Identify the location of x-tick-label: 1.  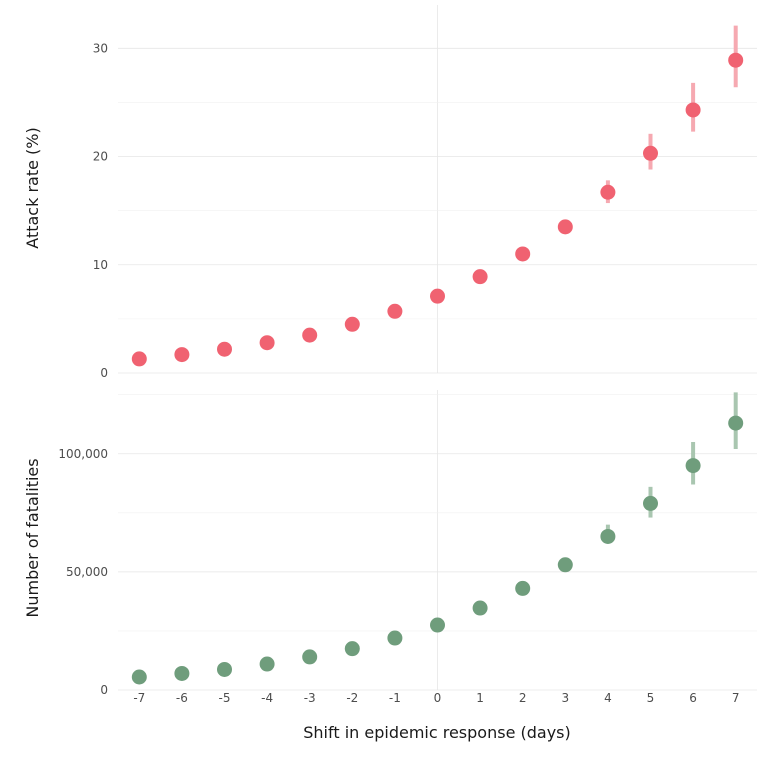
(480, 698).